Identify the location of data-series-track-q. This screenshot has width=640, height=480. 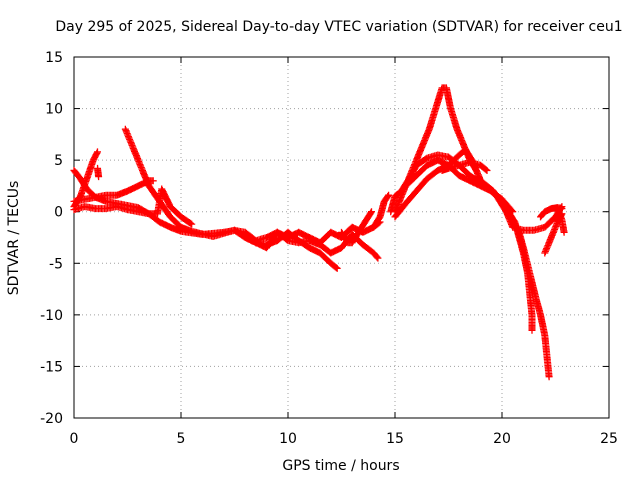
(561, 220).